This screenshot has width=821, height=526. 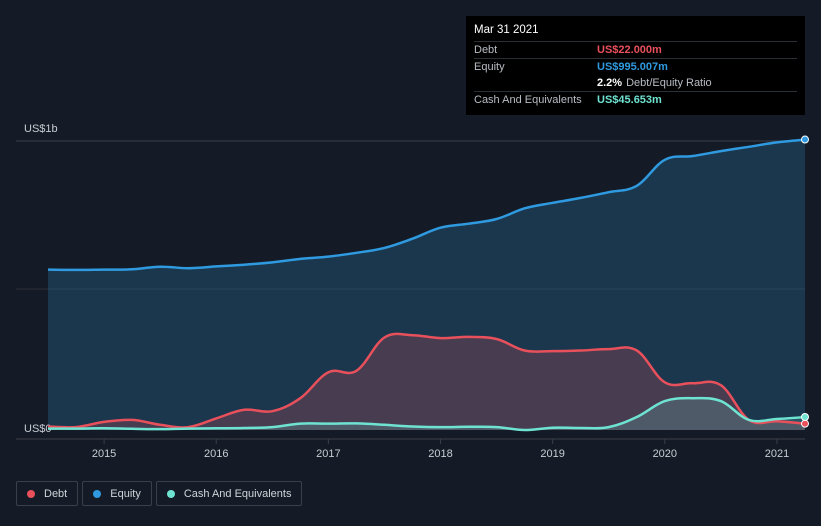 What do you see at coordinates (629, 100) in the screenshot?
I see `tooltip-cash-value: US$45.653m` at bounding box center [629, 100].